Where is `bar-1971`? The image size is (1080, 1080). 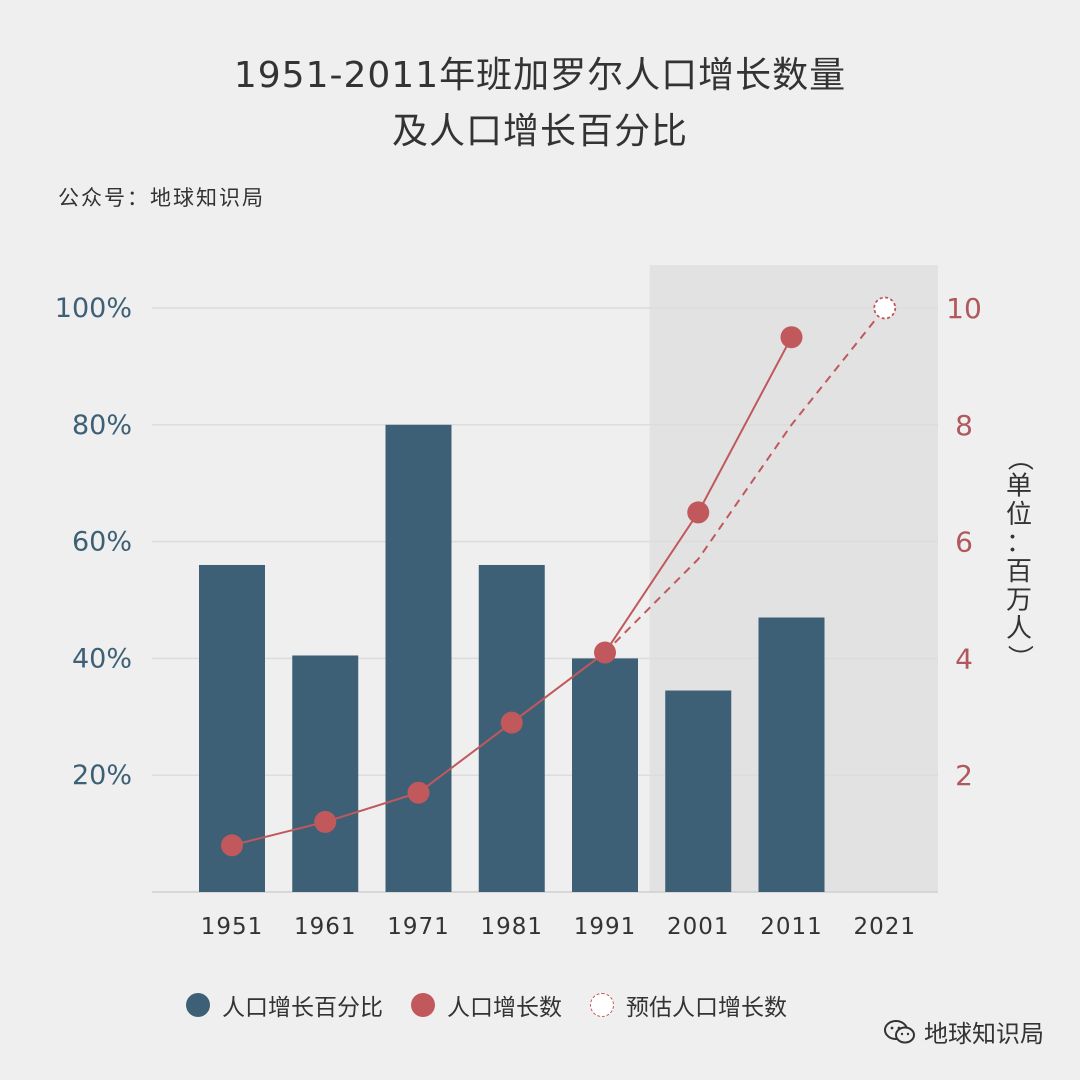 bar-1971 is located at coordinates (418, 658).